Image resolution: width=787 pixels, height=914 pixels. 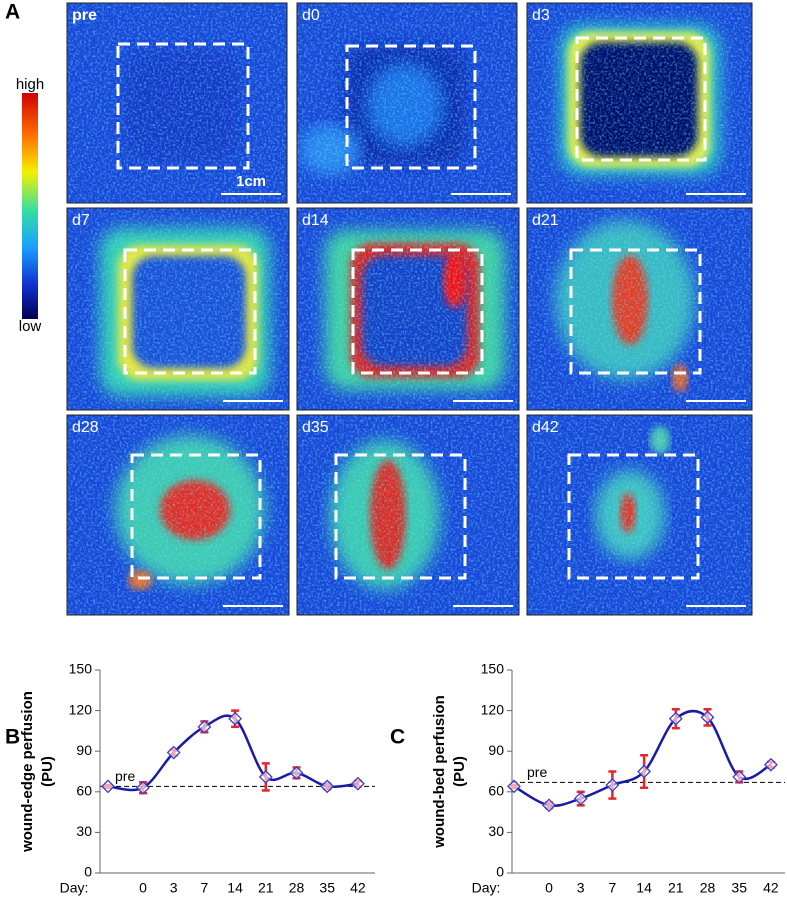 I want to click on image-label: d28, so click(x=85, y=427).